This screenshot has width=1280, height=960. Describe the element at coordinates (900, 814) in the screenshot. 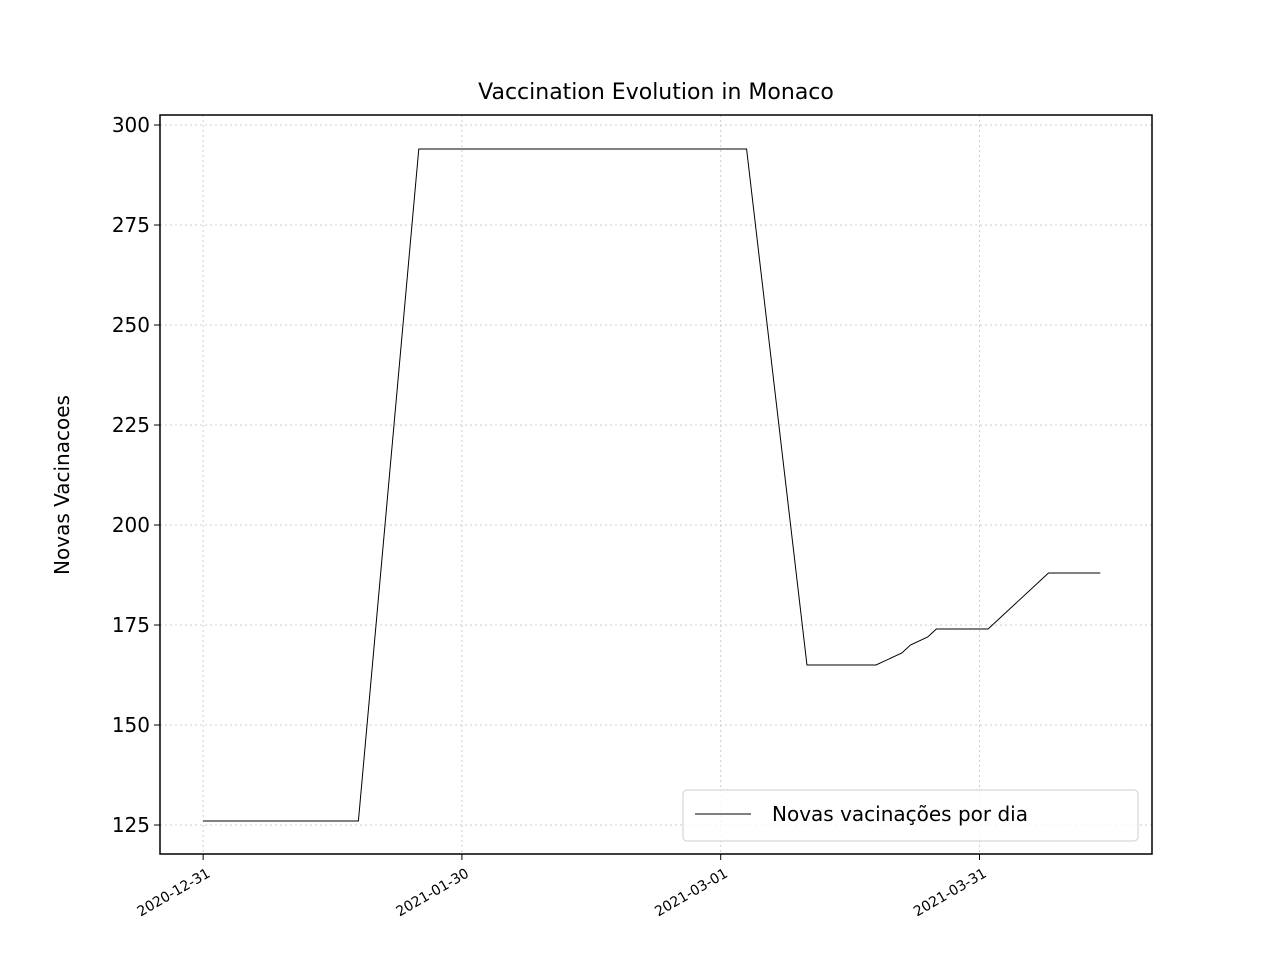

I see `legend-label: Novas vacinações por dia` at that location.